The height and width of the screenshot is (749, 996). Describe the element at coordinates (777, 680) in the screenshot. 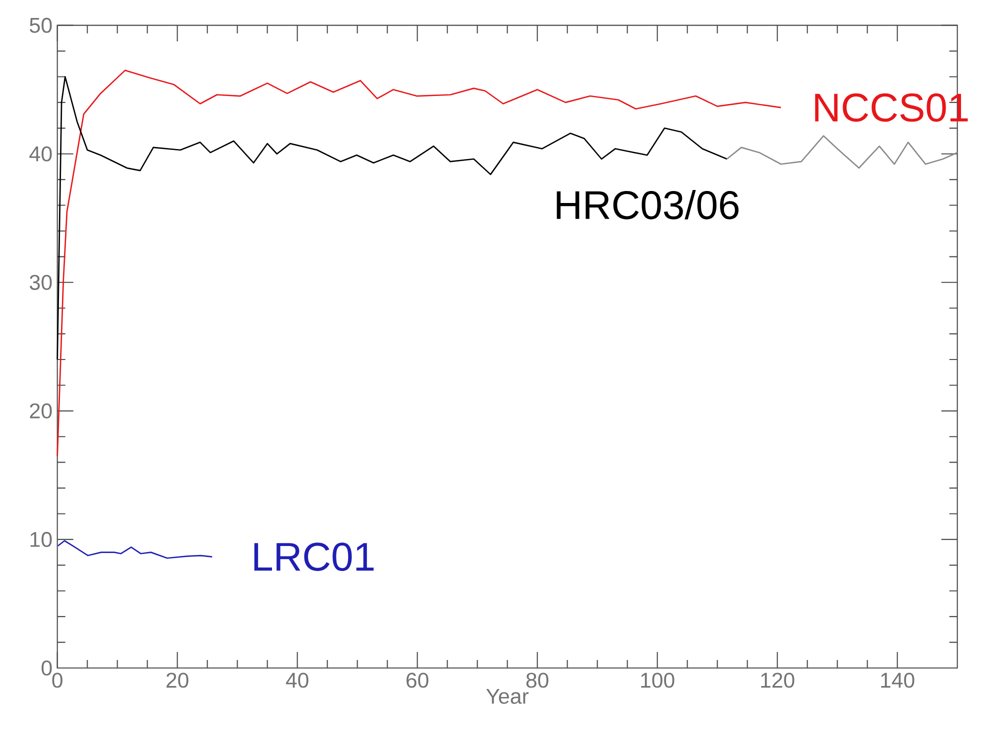

I see `x-tick-label: 120` at that location.